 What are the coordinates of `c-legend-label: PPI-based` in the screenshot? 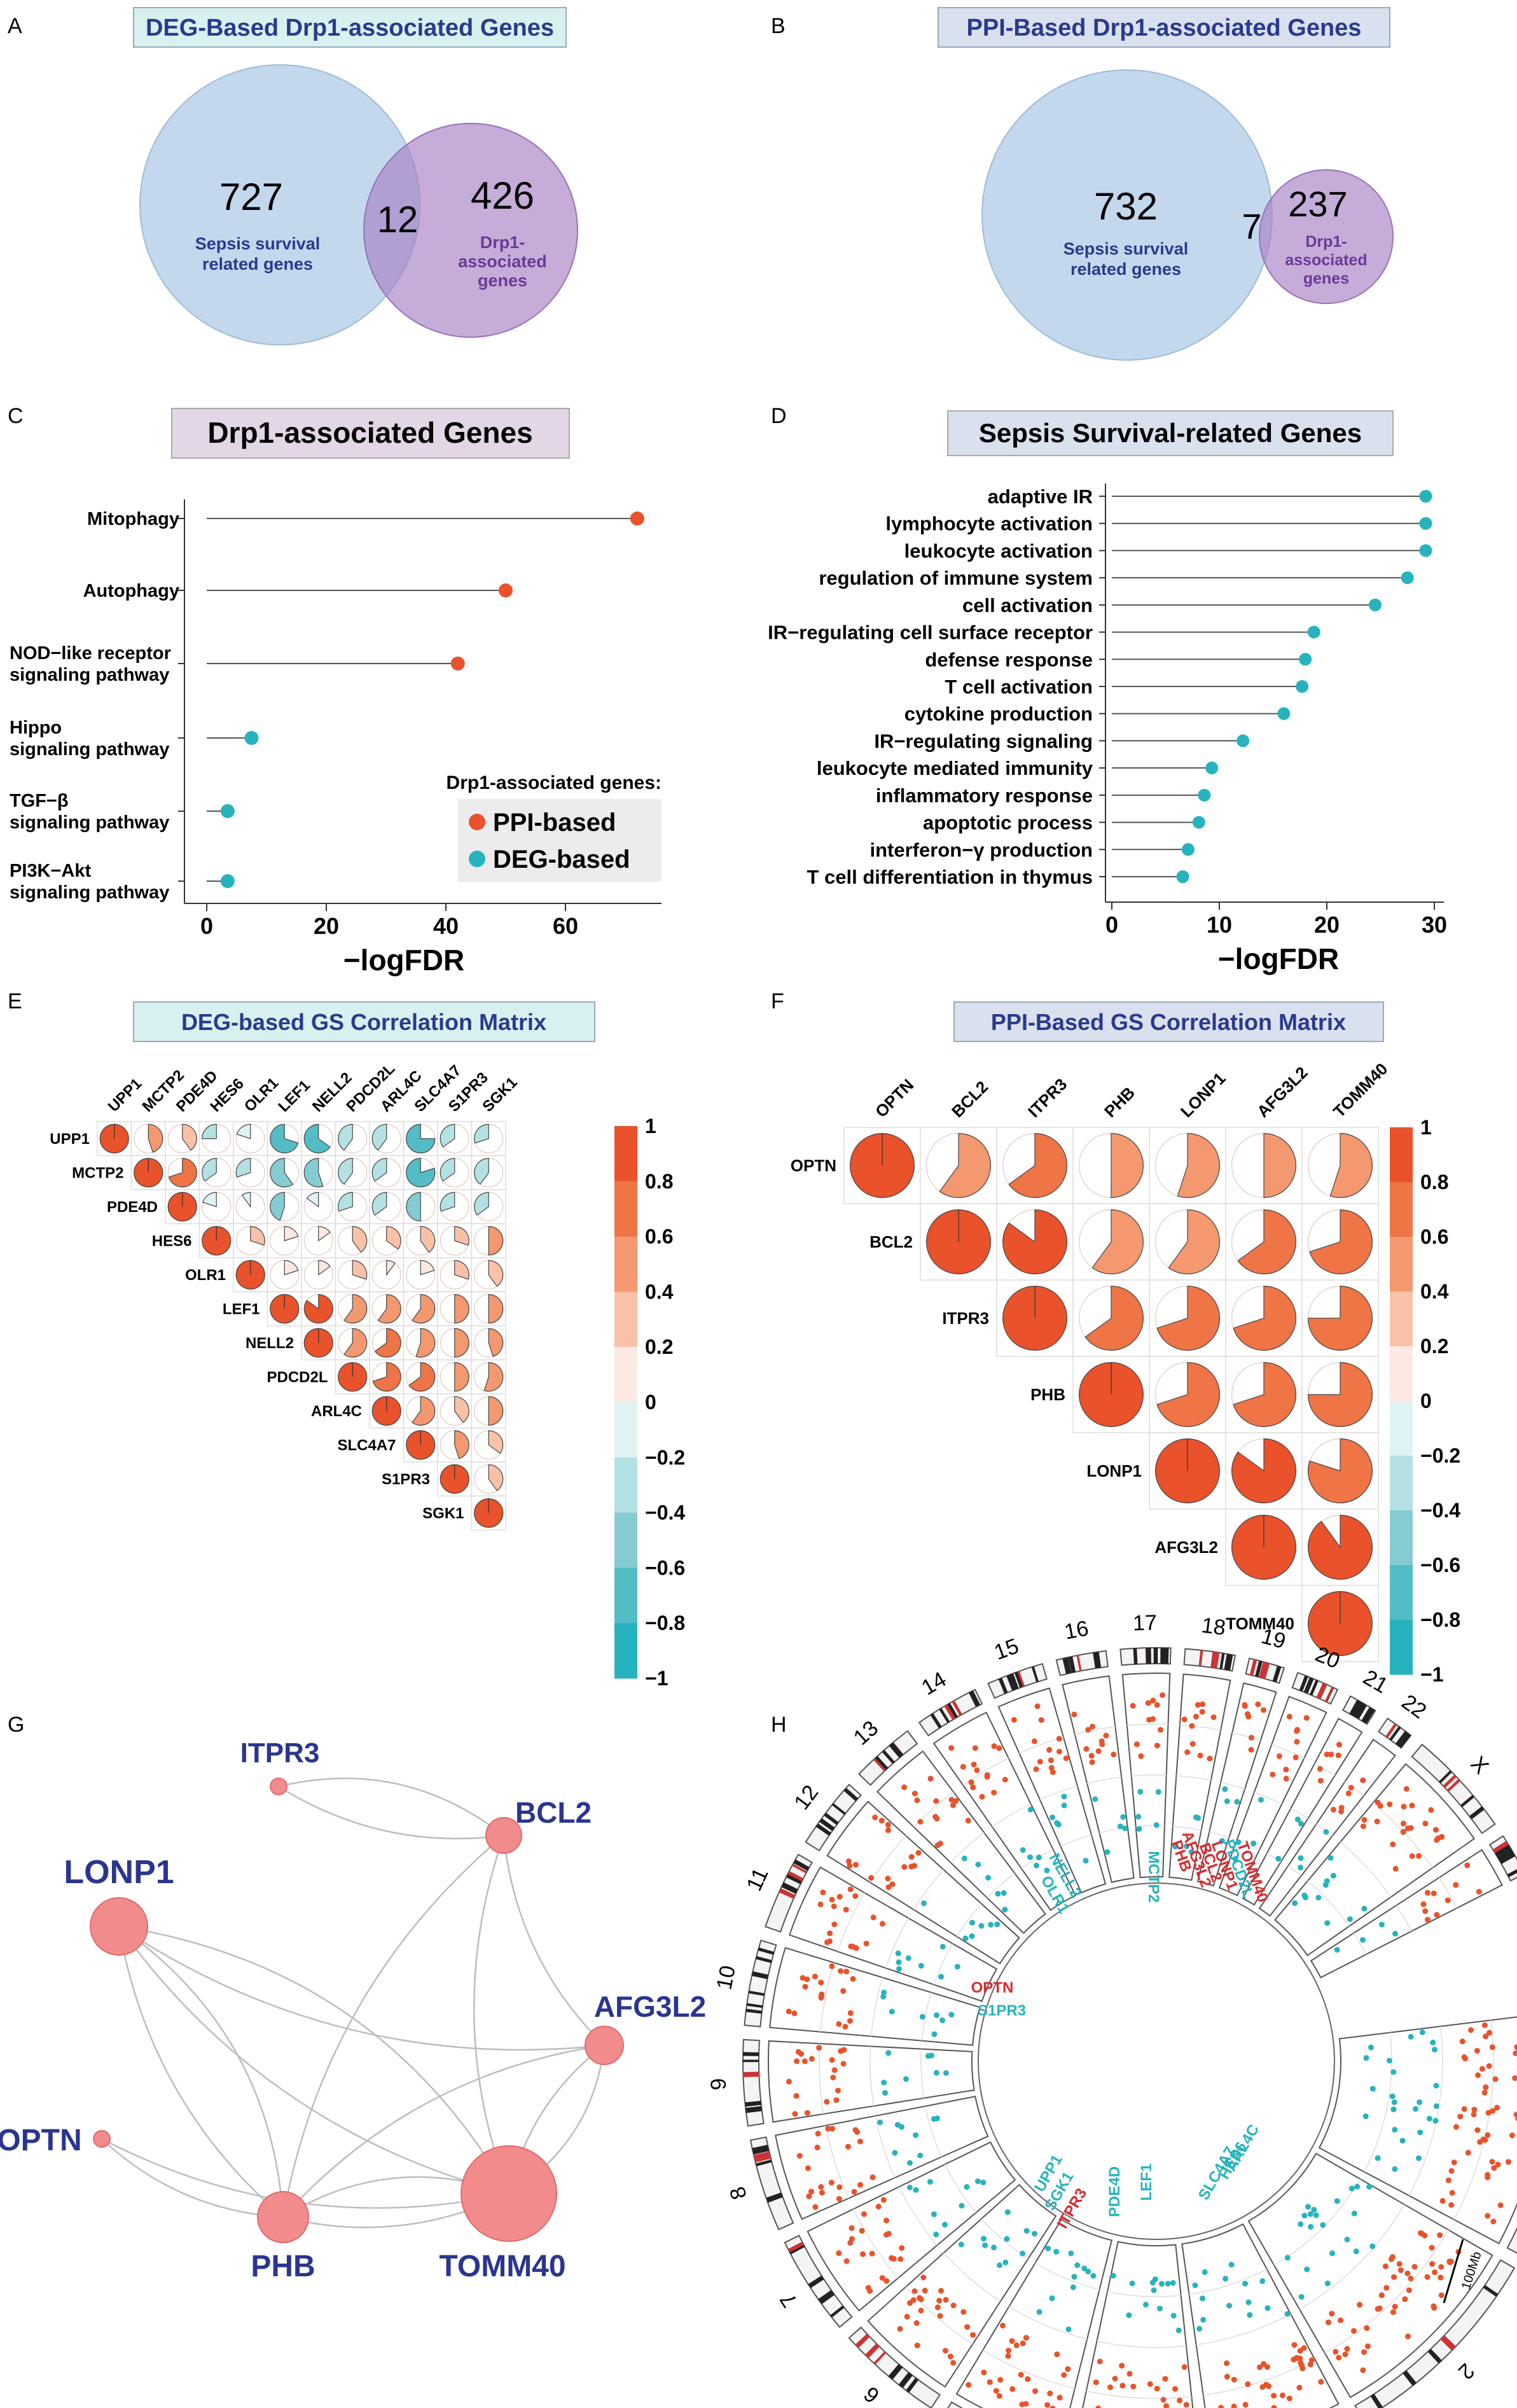 It's located at (554, 823).